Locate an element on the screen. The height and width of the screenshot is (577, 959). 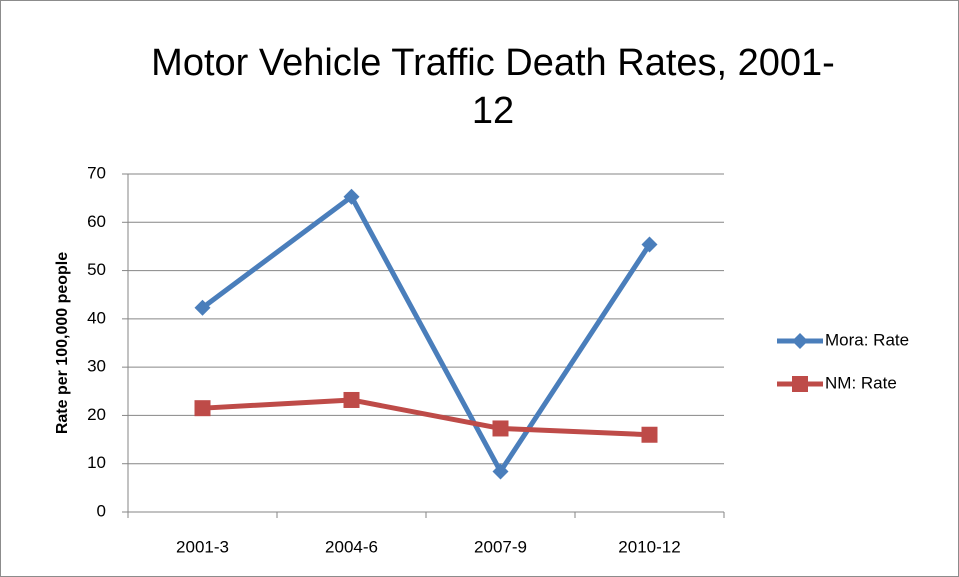
y-tick-label: 70 is located at coordinates (96, 172).